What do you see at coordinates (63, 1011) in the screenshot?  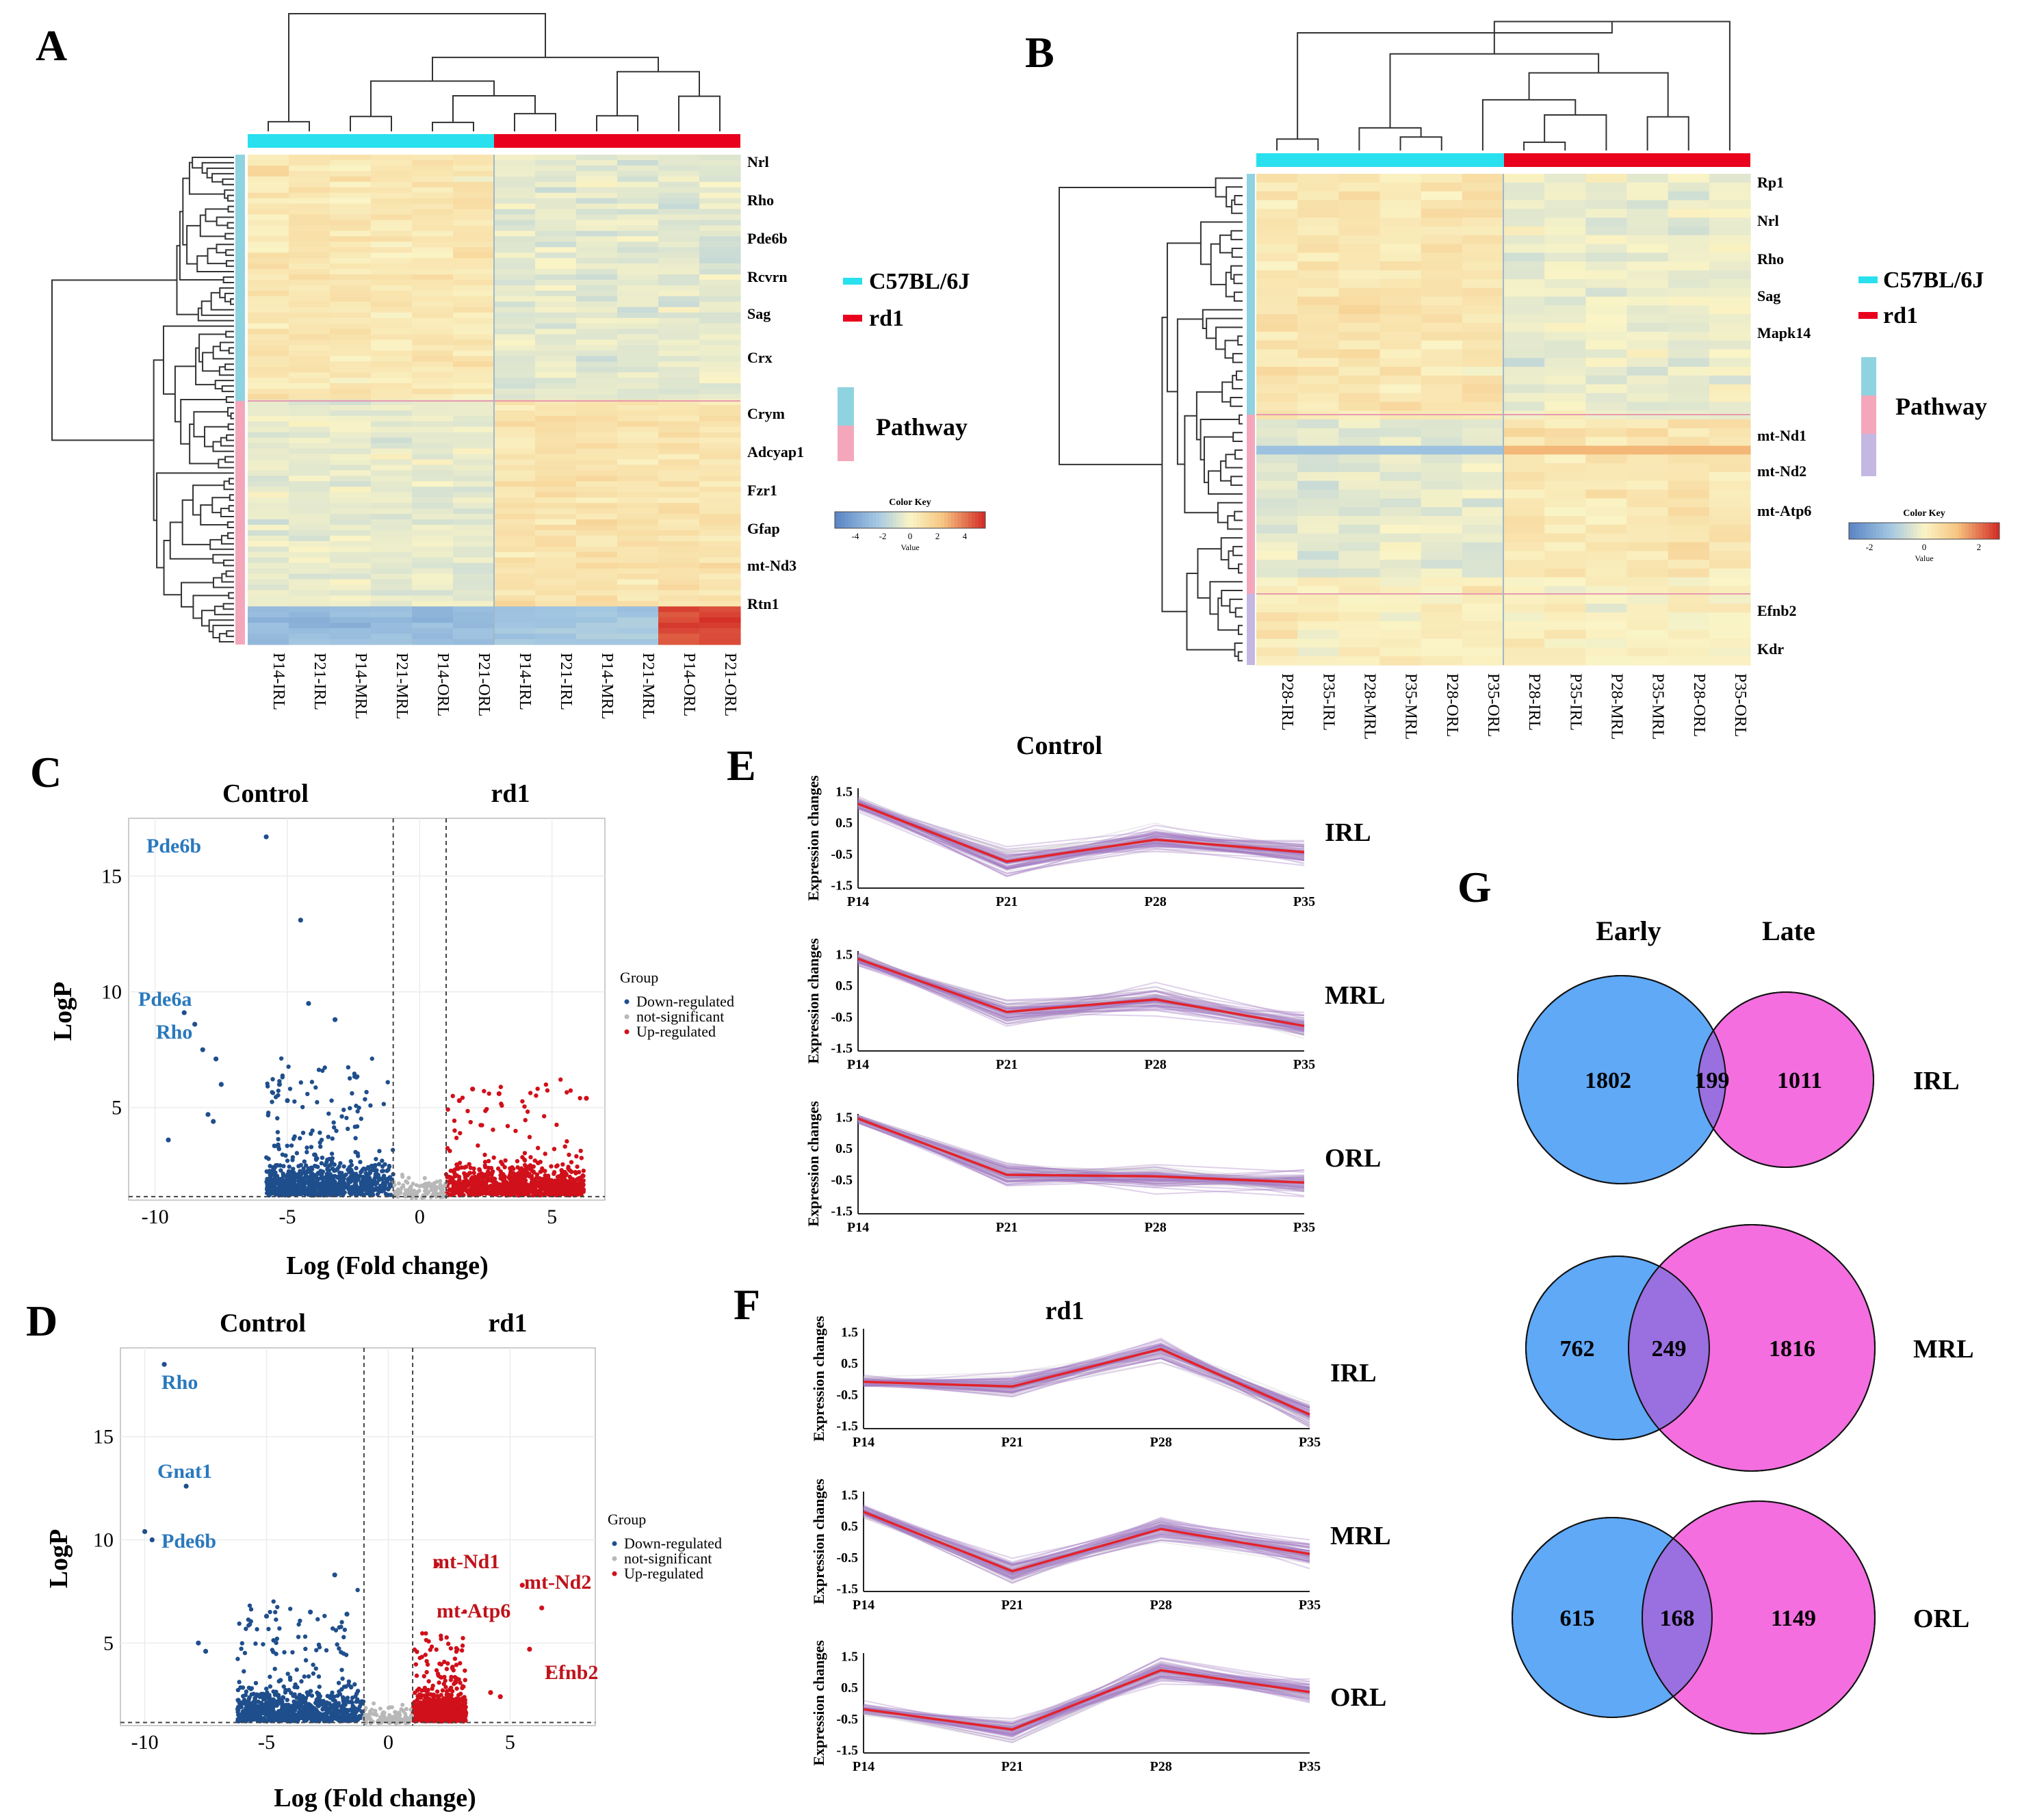 I see `y-axis-label: LogP` at bounding box center [63, 1011].